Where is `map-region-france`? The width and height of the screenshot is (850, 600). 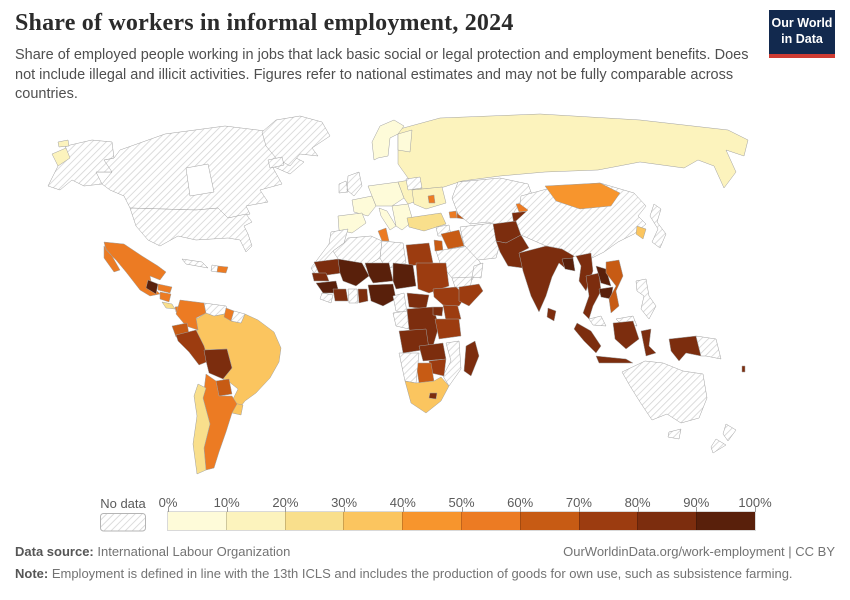 map-region-france is located at coordinates (364, 206).